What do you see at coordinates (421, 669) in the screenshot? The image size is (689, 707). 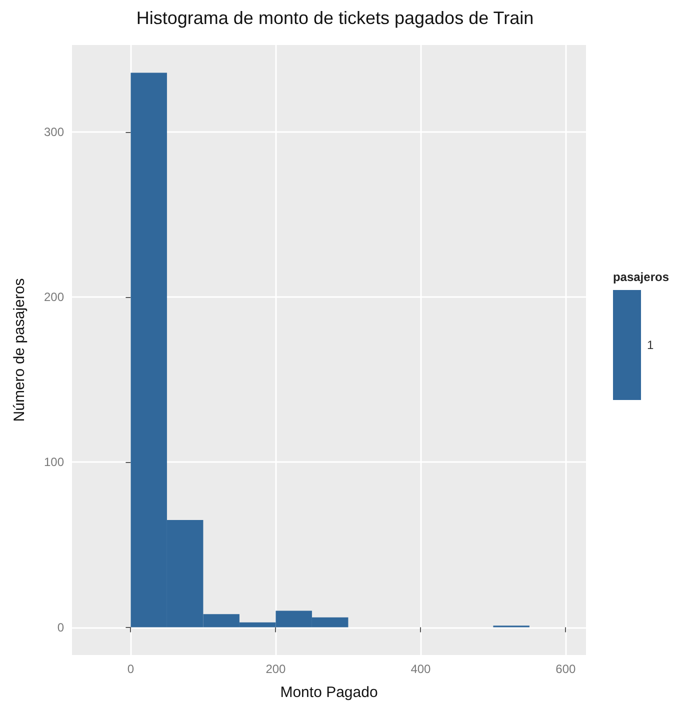 I see `x-tick-label: 400` at bounding box center [421, 669].